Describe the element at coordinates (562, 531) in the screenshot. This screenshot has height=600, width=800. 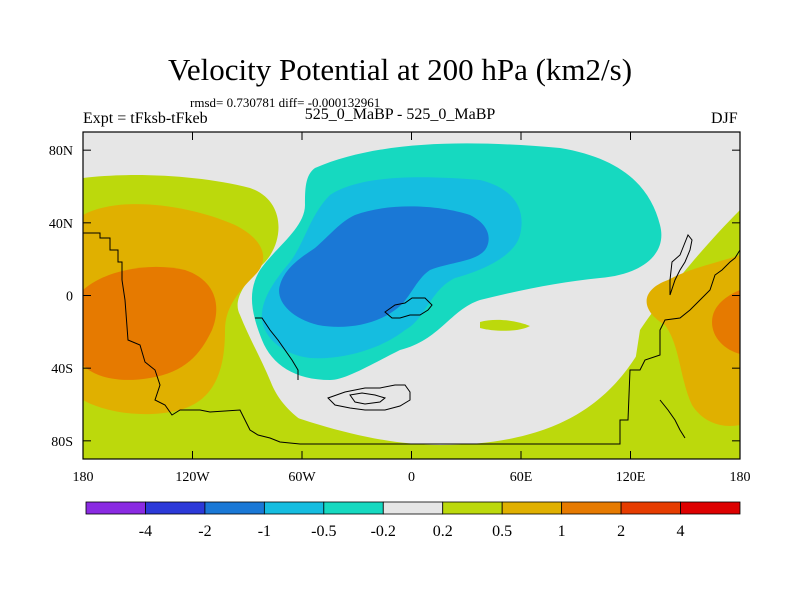
I see `colorbar-label: 1` at that location.